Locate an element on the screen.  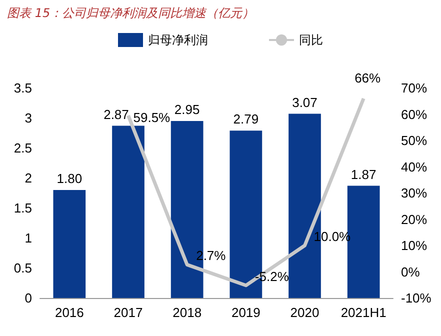
y-tick-label: 0.5 is located at coordinates (23, 268).